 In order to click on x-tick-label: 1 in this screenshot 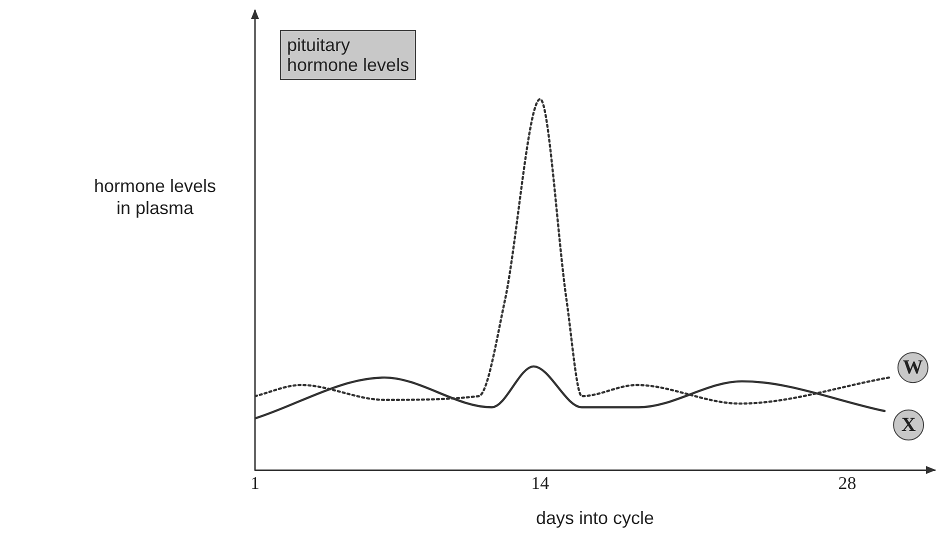, I will do `click(255, 482)`.